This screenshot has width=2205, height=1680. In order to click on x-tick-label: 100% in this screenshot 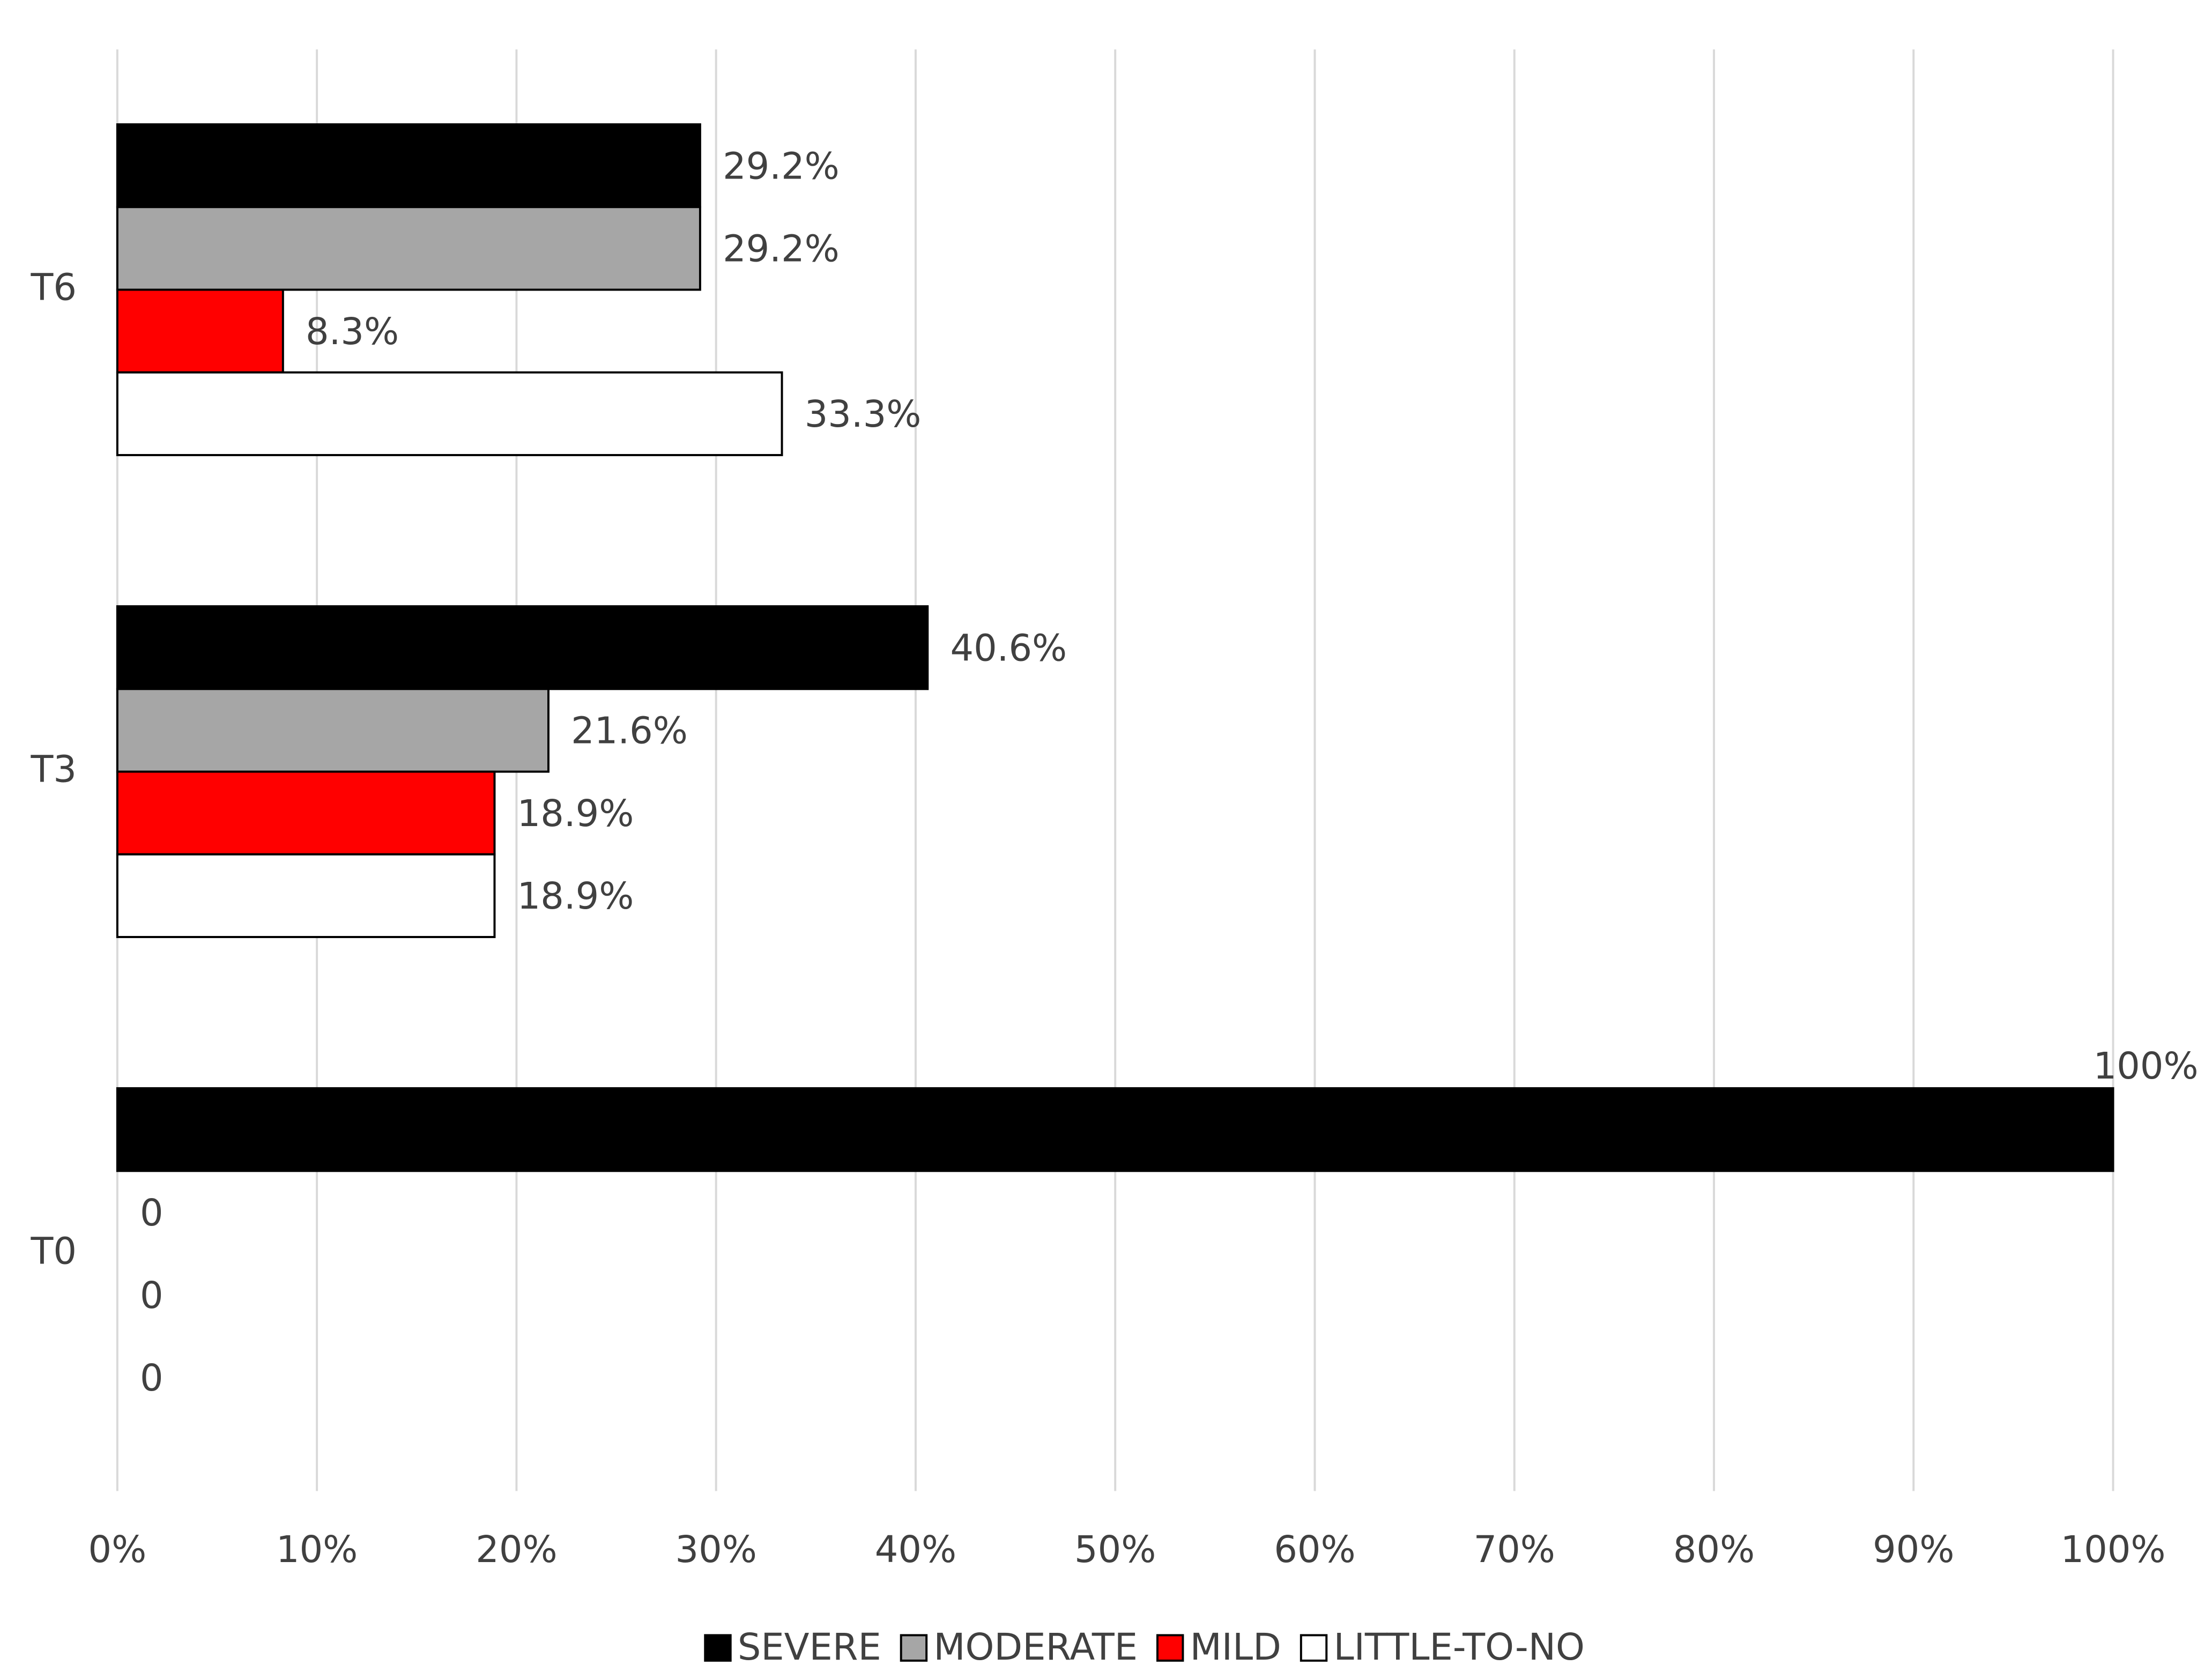, I will do `click(2113, 1549)`.